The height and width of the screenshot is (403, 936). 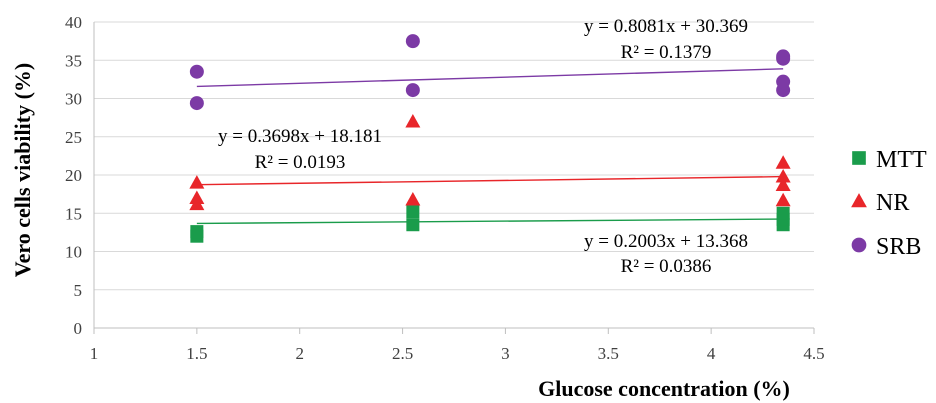 What do you see at coordinates (299, 353) in the screenshot?
I see `x-tick-label: 2` at bounding box center [299, 353].